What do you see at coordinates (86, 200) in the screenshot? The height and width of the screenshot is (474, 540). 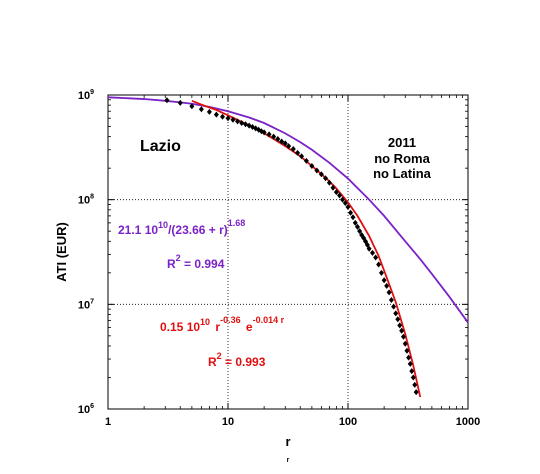 I see `y-tick-label: 10⁸` at bounding box center [86, 200].